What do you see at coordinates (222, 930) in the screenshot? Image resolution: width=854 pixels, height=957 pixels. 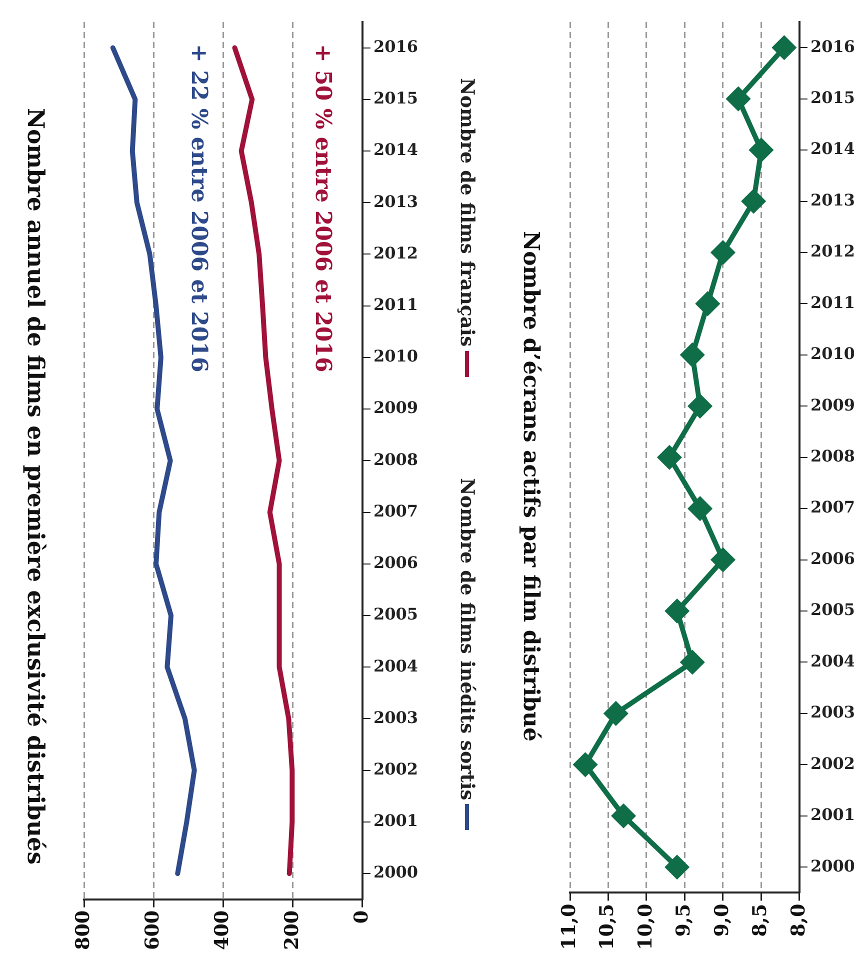 I see `x-tick-label: 400` at bounding box center [222, 930].